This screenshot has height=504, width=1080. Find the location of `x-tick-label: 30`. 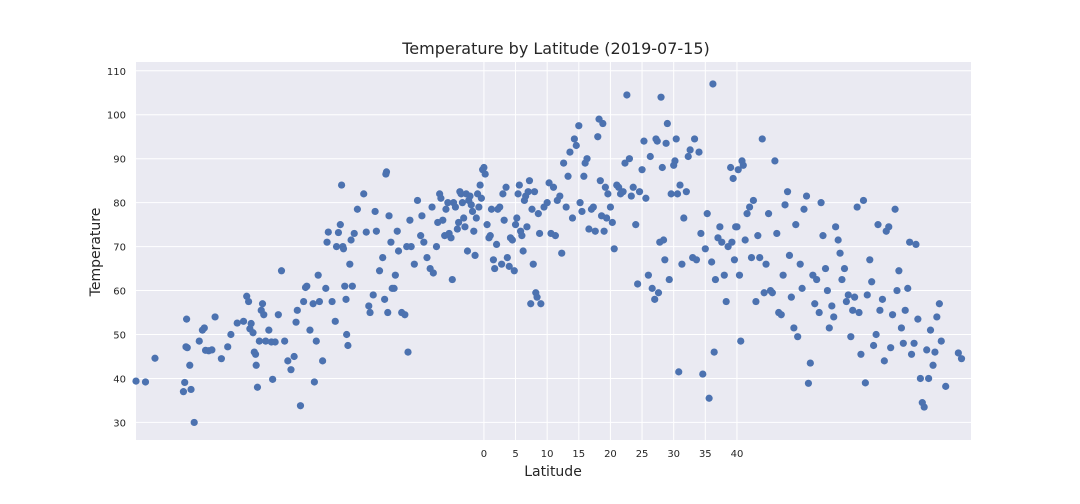

x-tick-label: 30 is located at coordinates (673, 454).